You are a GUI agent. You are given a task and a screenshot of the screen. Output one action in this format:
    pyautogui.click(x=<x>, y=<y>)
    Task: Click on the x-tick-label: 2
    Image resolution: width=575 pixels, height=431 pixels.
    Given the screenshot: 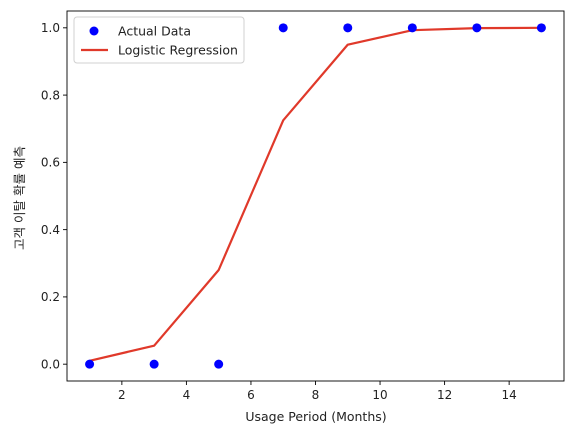 What is the action you would take?
    pyautogui.click(x=122, y=395)
    